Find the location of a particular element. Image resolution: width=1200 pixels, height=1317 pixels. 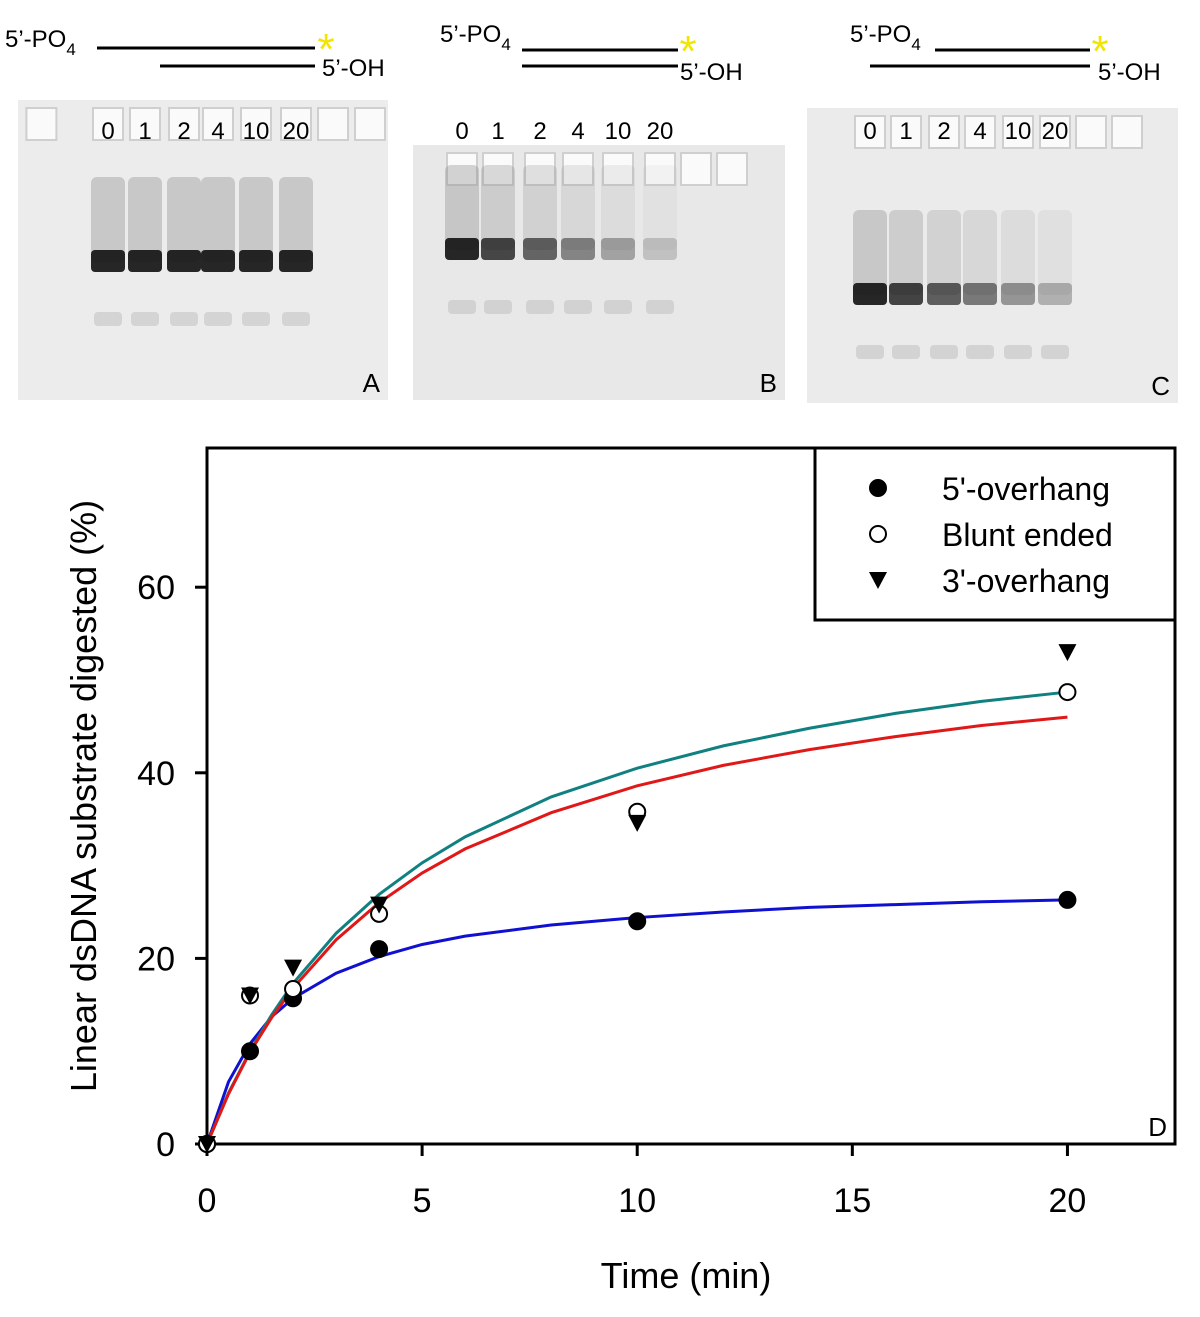

panel-label: A is located at coordinates (372, 383).